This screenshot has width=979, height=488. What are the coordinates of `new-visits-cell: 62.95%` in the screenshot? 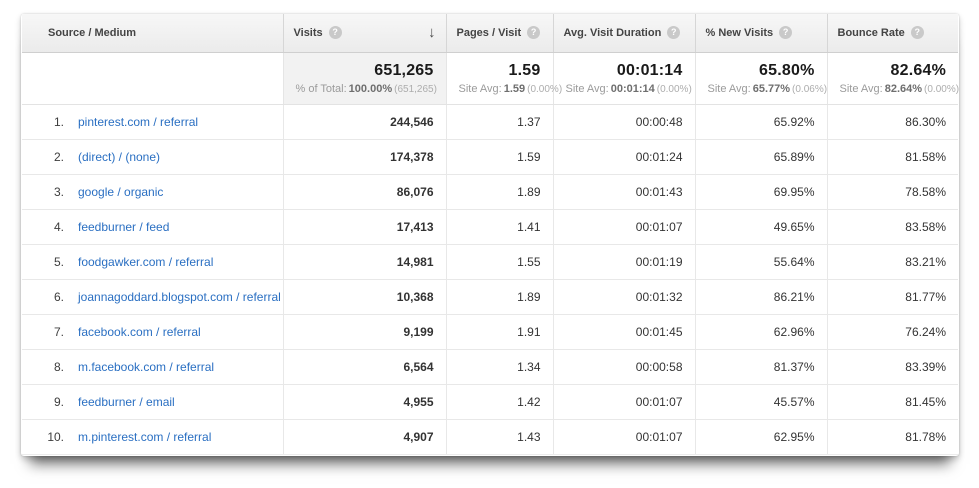 It's located at (761, 437).